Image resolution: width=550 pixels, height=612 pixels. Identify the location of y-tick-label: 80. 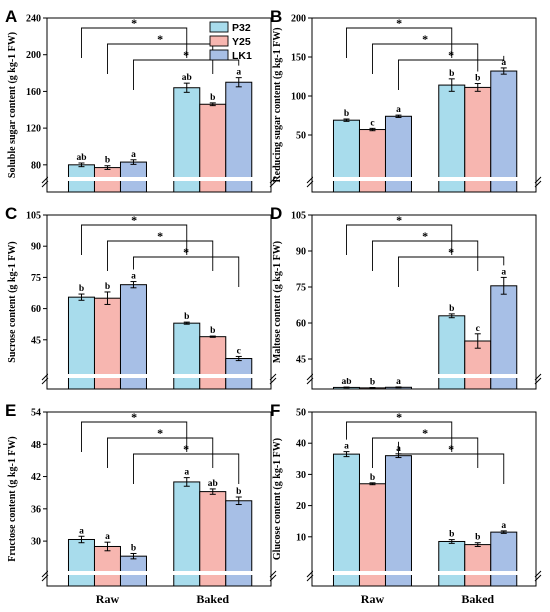
(36, 165).